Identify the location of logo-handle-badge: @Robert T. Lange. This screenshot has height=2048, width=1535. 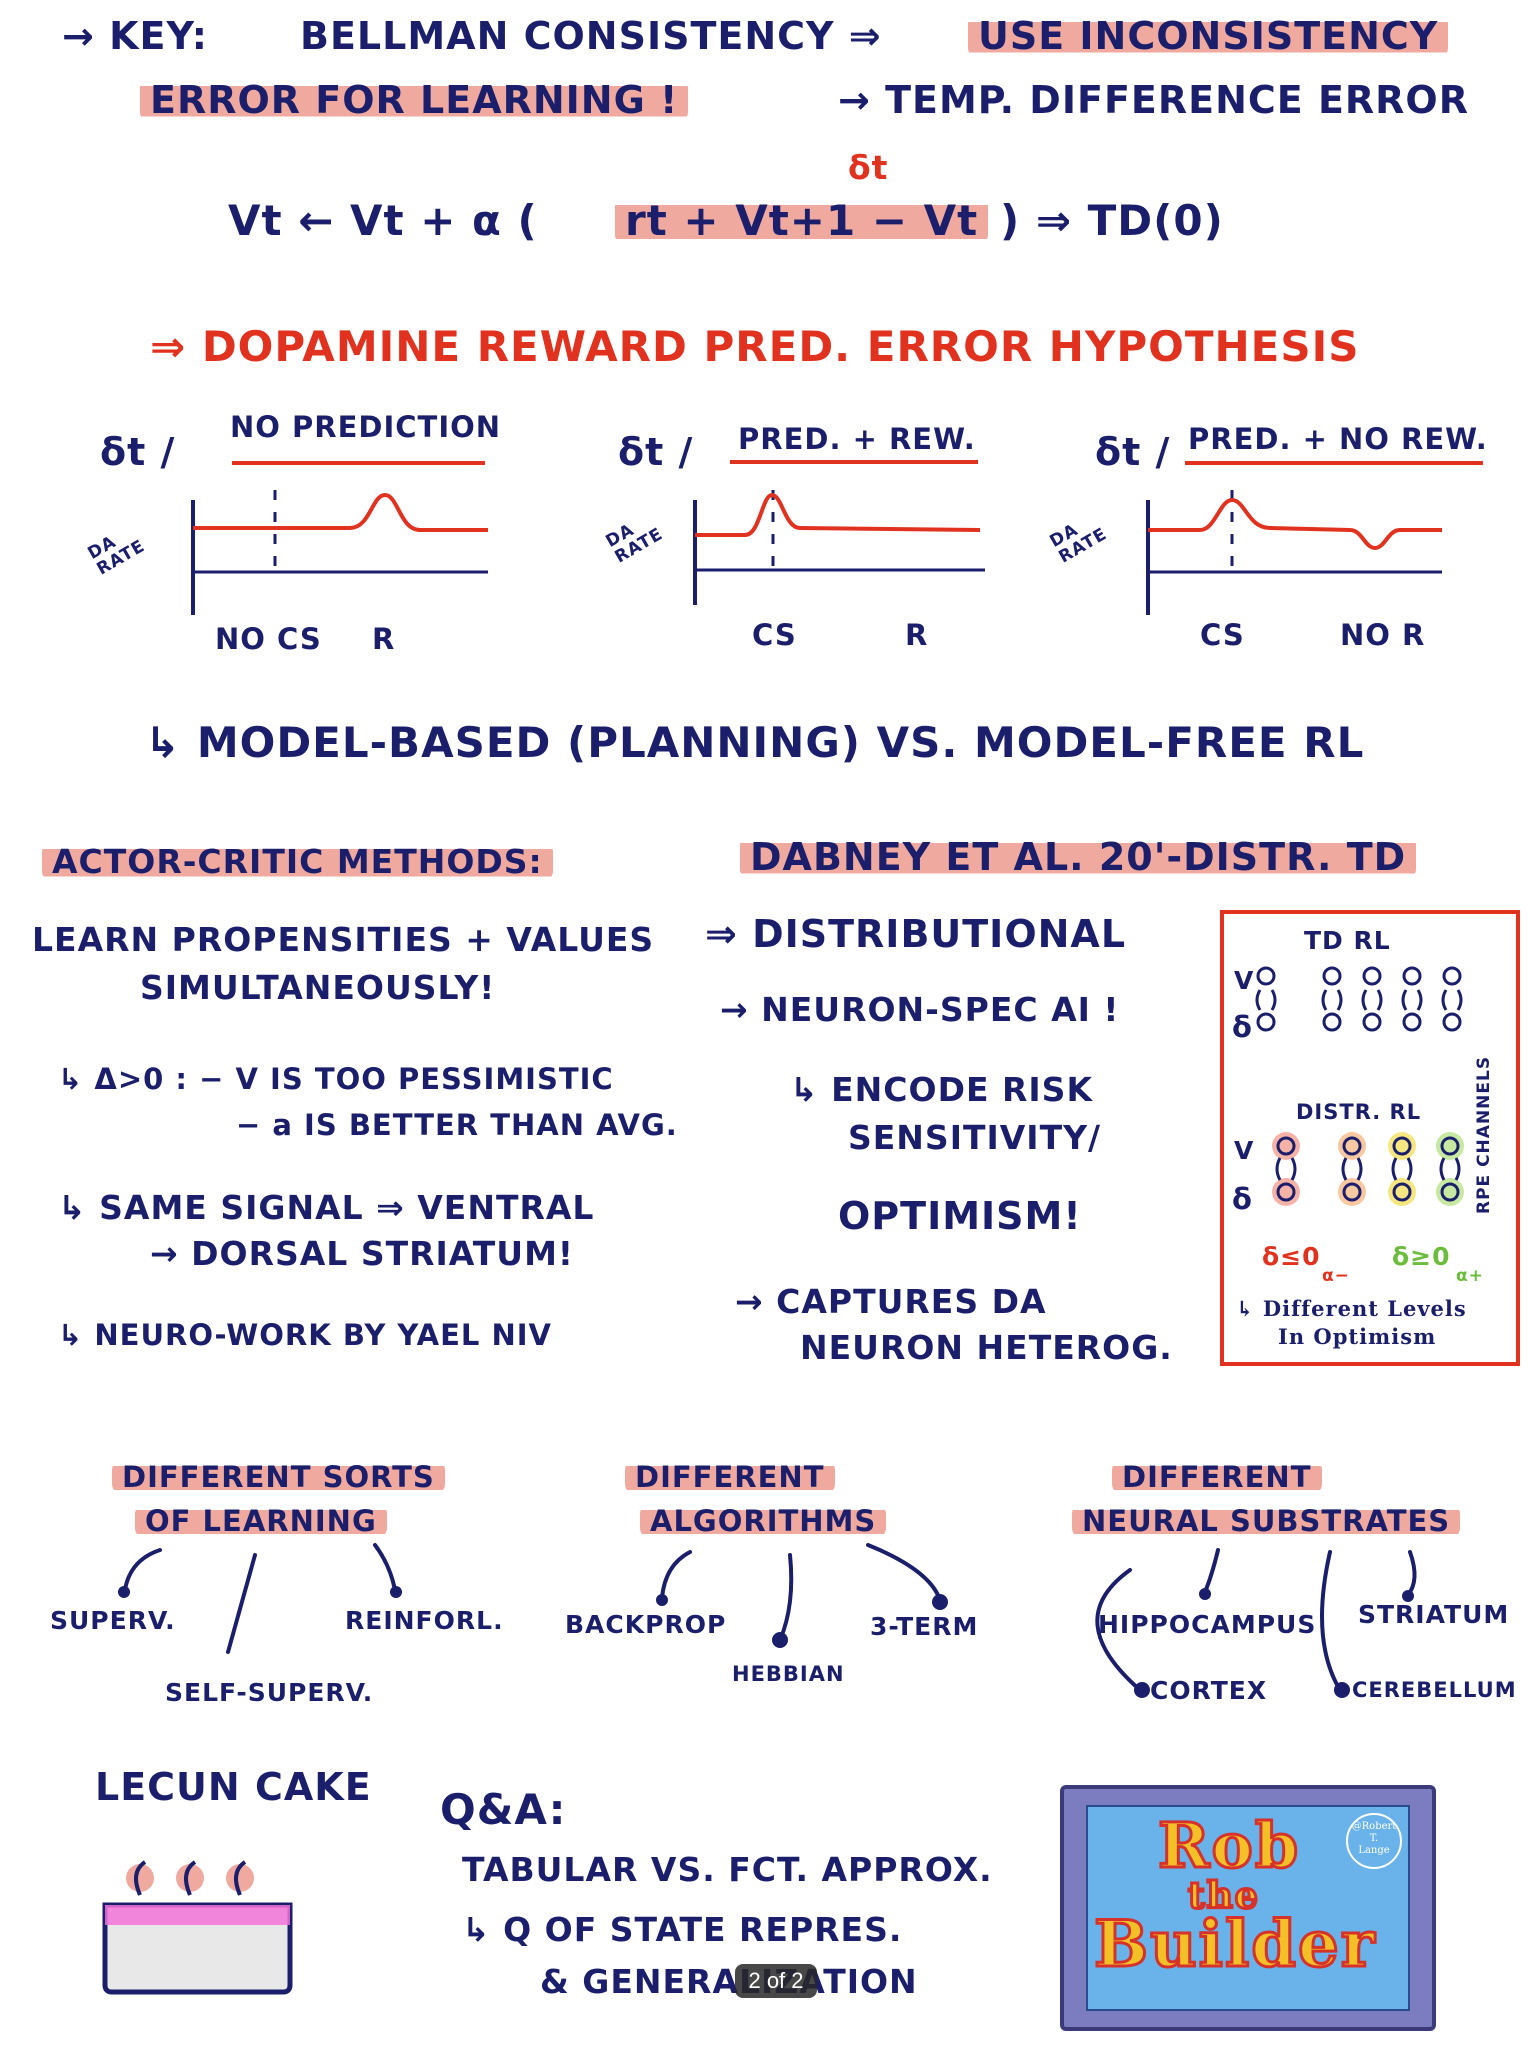
(1374, 1841).